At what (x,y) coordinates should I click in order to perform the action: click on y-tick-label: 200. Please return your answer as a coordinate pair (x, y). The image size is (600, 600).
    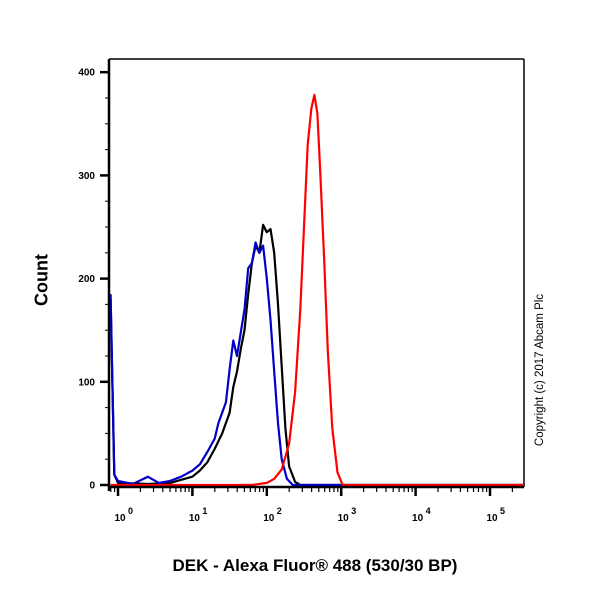
    Looking at the image, I should click on (86, 279).